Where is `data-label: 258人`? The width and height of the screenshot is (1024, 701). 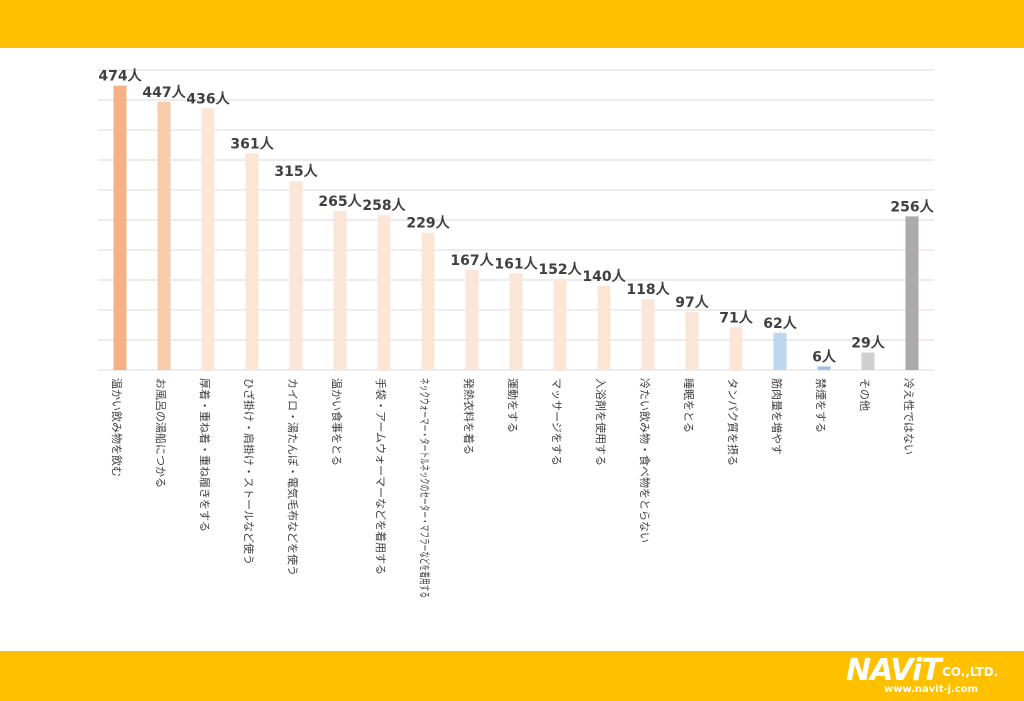 data-label: 258人 is located at coordinates (384, 205).